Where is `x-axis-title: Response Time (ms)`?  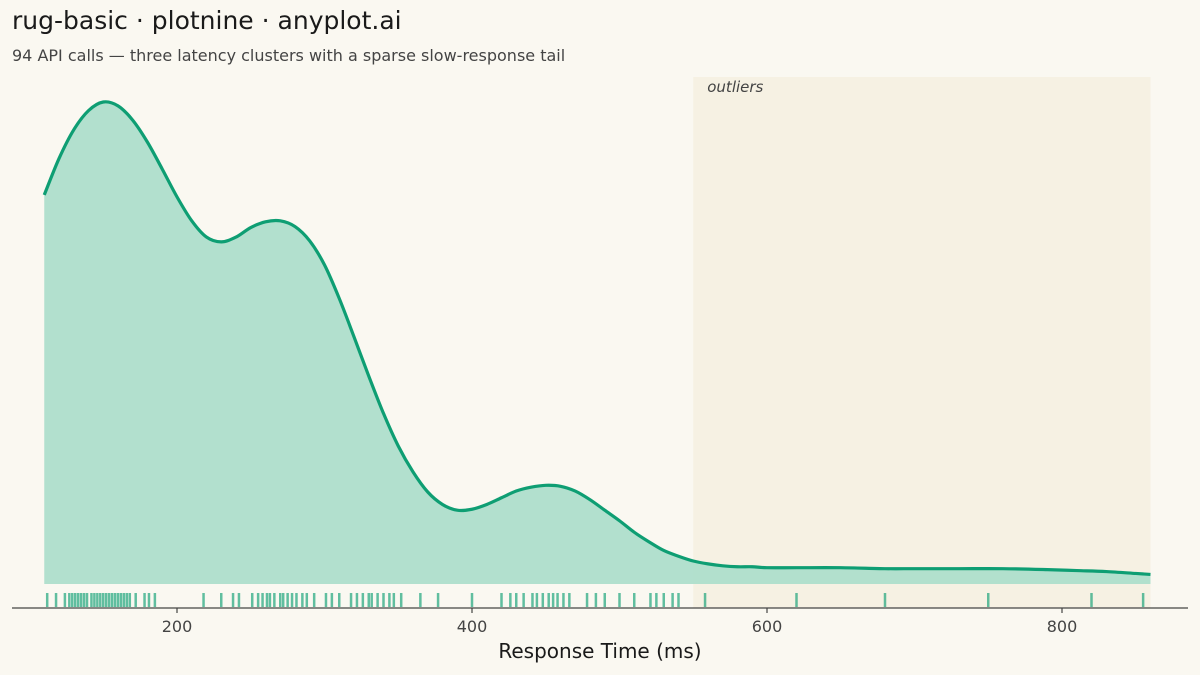 x-axis-title: Response Time (ms) is located at coordinates (599, 651).